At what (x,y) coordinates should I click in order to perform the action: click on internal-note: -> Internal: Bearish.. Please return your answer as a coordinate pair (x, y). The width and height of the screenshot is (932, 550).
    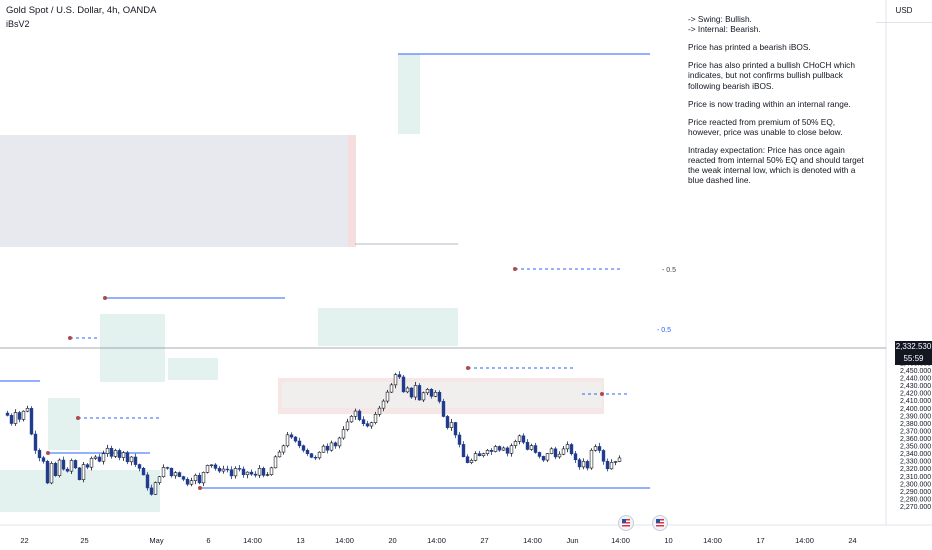
    Looking at the image, I should click on (724, 29).